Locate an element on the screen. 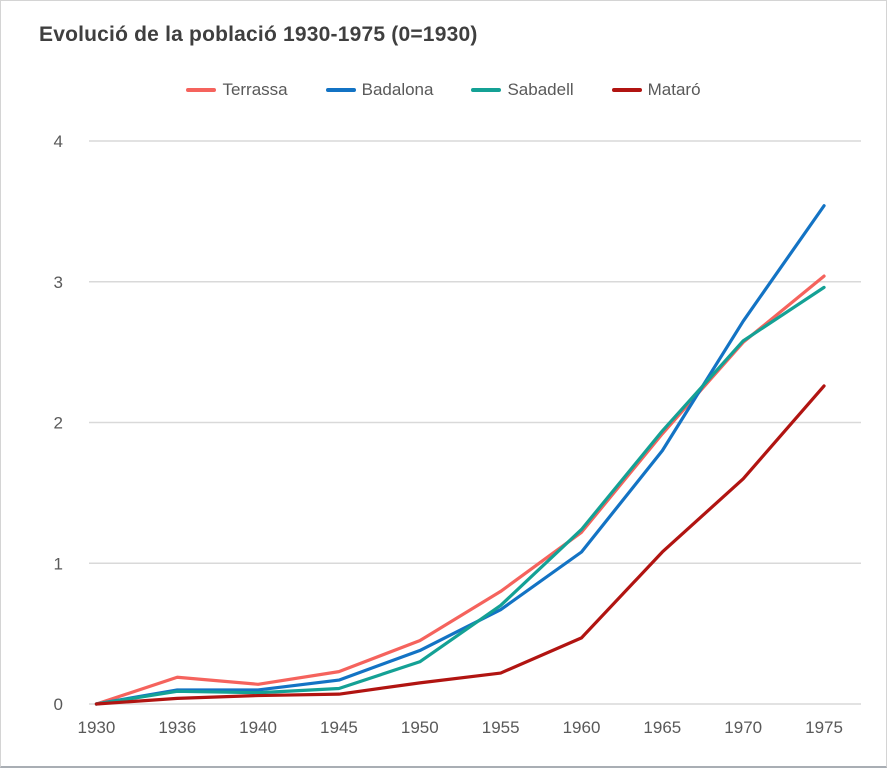 This screenshot has width=887, height=768. x-axis-label-1945: 1945 is located at coordinates (339, 727).